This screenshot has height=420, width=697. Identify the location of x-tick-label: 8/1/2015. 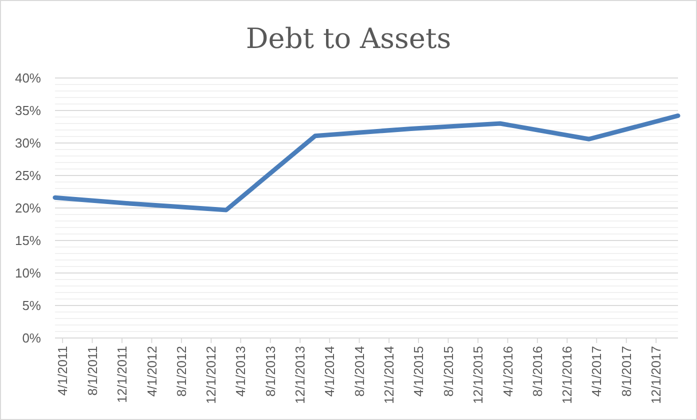
(448, 371).